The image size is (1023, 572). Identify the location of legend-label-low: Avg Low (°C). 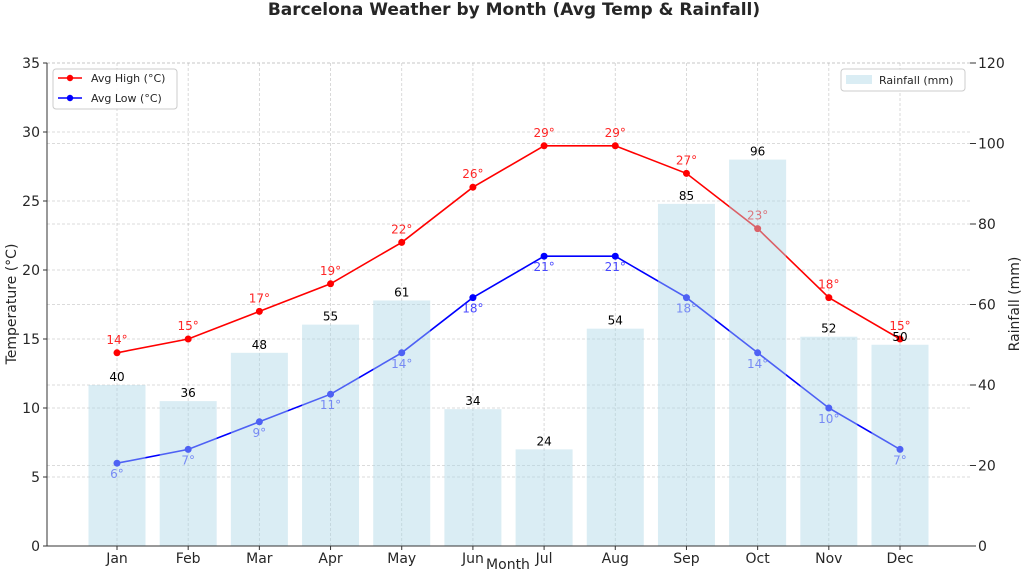
(126, 98).